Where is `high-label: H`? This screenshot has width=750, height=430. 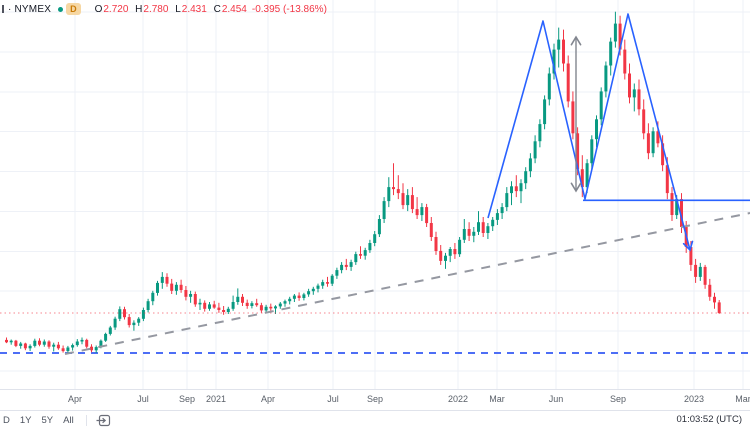 high-label: H is located at coordinates (139, 9).